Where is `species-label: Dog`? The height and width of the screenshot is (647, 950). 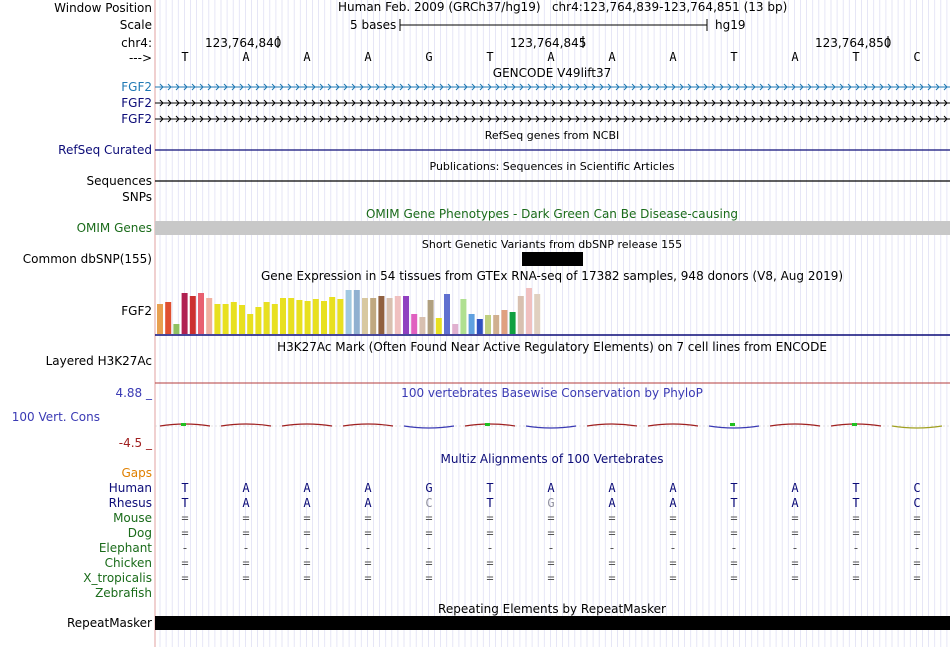 species-label: Dog is located at coordinates (139, 533).